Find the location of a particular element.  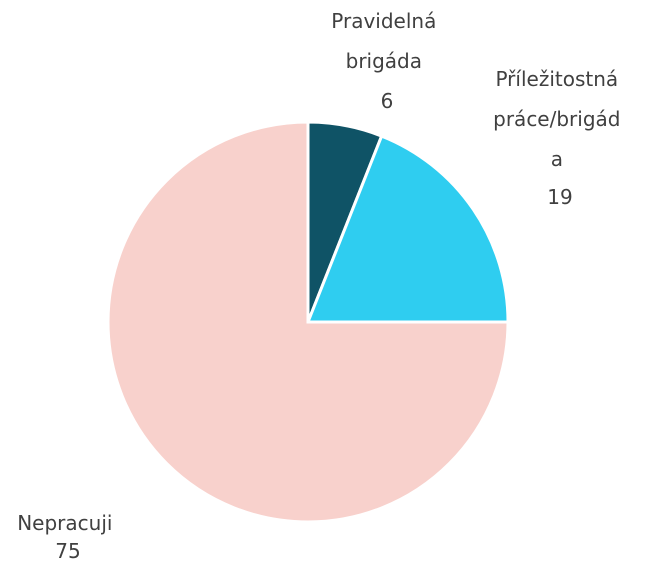

pie-slice-prilezitostna-prace-brigada is located at coordinates (407, 229).